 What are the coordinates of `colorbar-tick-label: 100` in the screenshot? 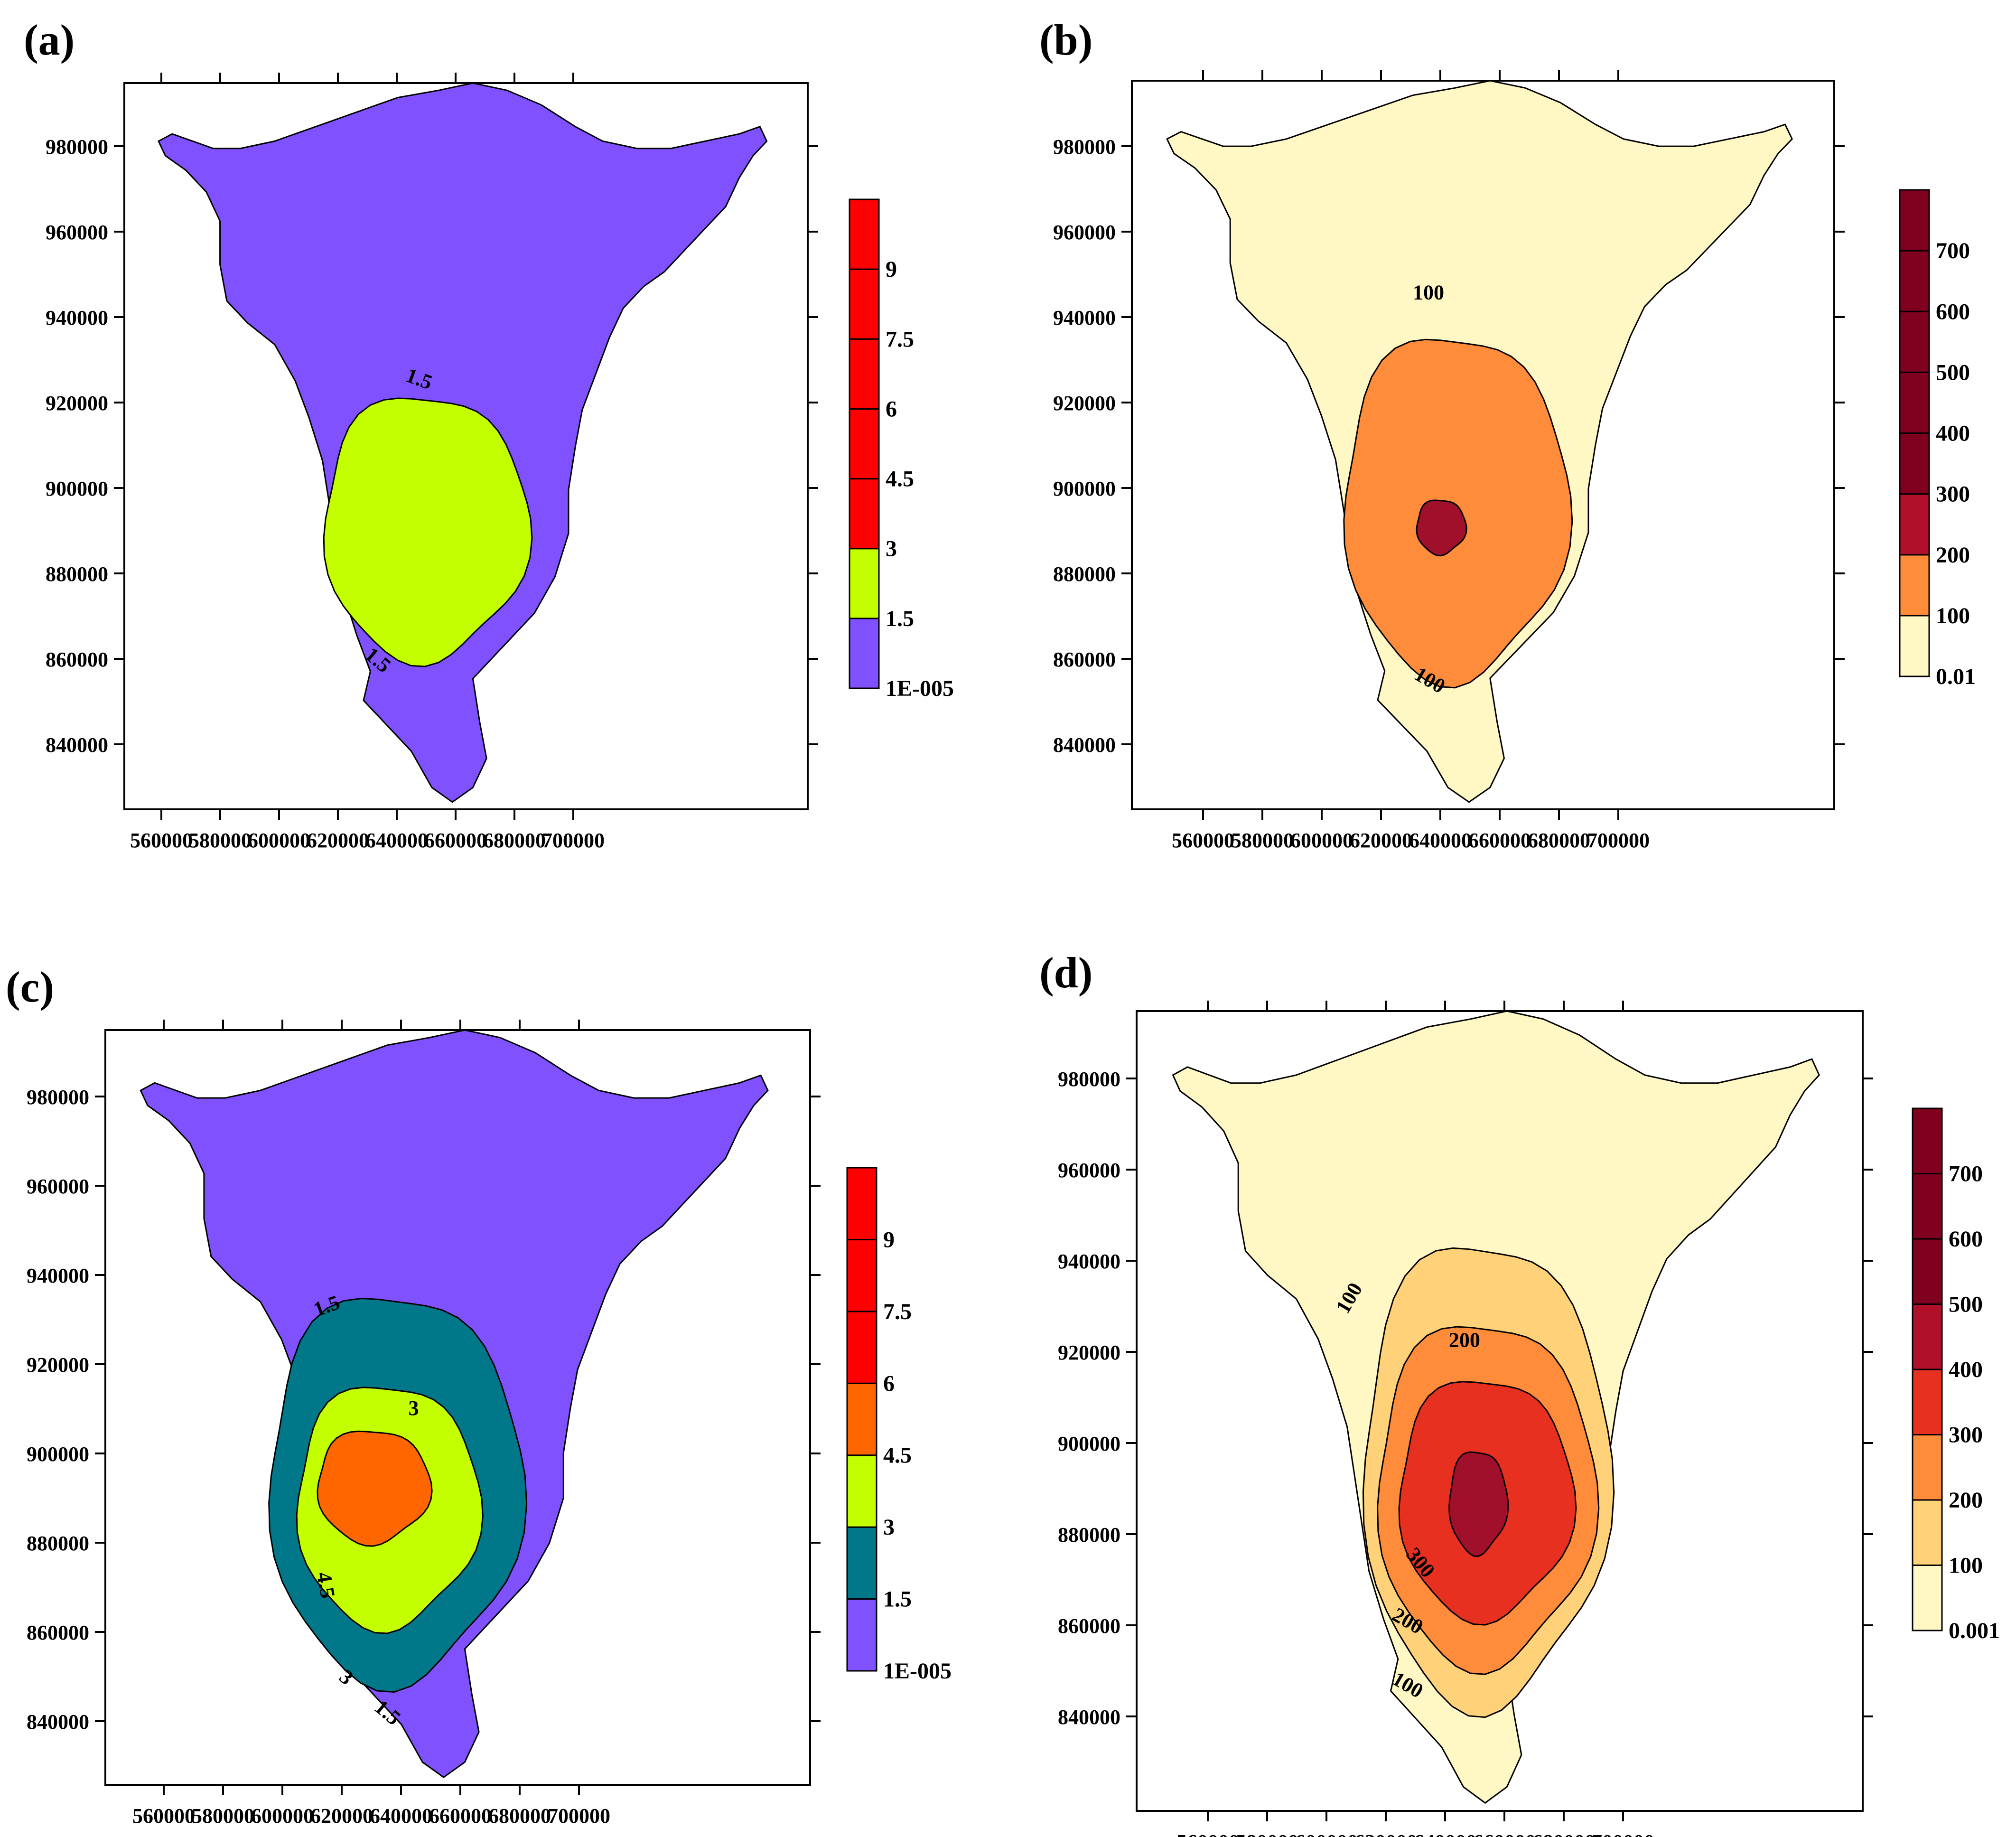 It's located at (1966, 1566).